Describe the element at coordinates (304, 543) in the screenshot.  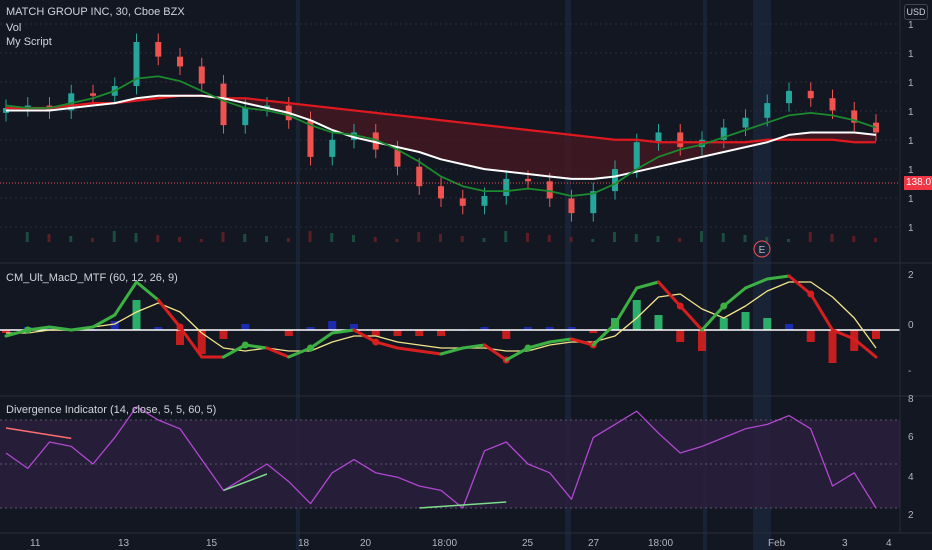
I see `time-tick-label: 18` at that location.